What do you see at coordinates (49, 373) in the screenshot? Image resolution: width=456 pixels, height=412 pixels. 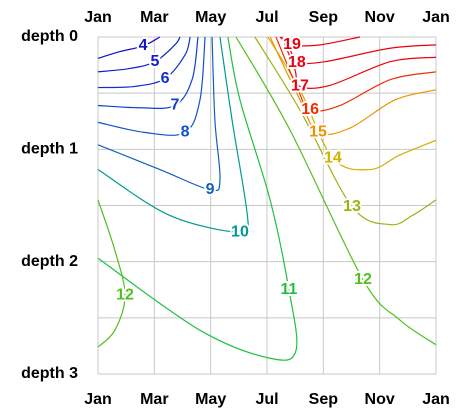 I see `y-tick-label: depth 3` at bounding box center [49, 373].